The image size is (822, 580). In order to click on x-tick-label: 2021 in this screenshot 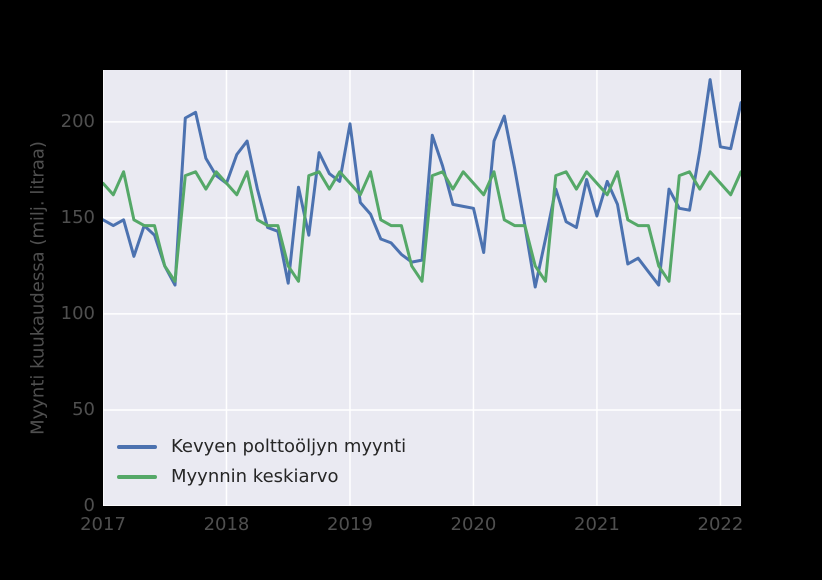, I will do `click(597, 524)`.